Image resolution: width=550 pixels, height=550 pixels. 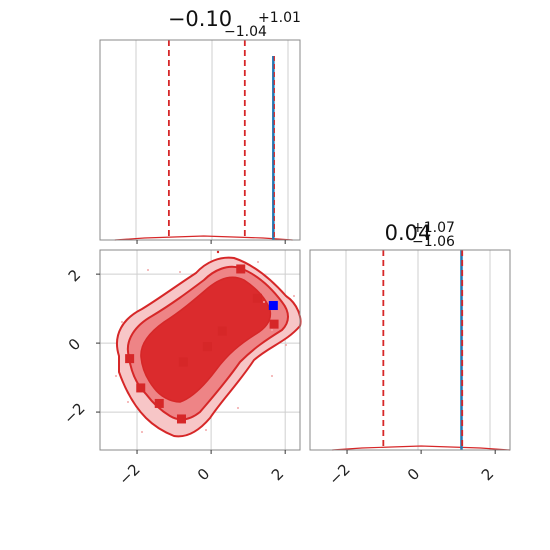 What do you see at coordinates (203, 140) in the screenshot?
I see `marginal-density-x1` at bounding box center [203, 140].